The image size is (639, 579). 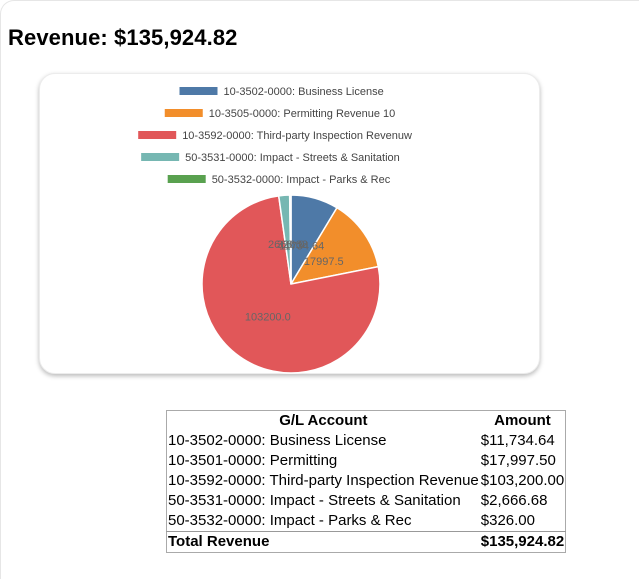 What do you see at coordinates (157, 135) in the screenshot?
I see `legend-swatch-10-3592-0000-third-party-inspection-revenuw` at bounding box center [157, 135].